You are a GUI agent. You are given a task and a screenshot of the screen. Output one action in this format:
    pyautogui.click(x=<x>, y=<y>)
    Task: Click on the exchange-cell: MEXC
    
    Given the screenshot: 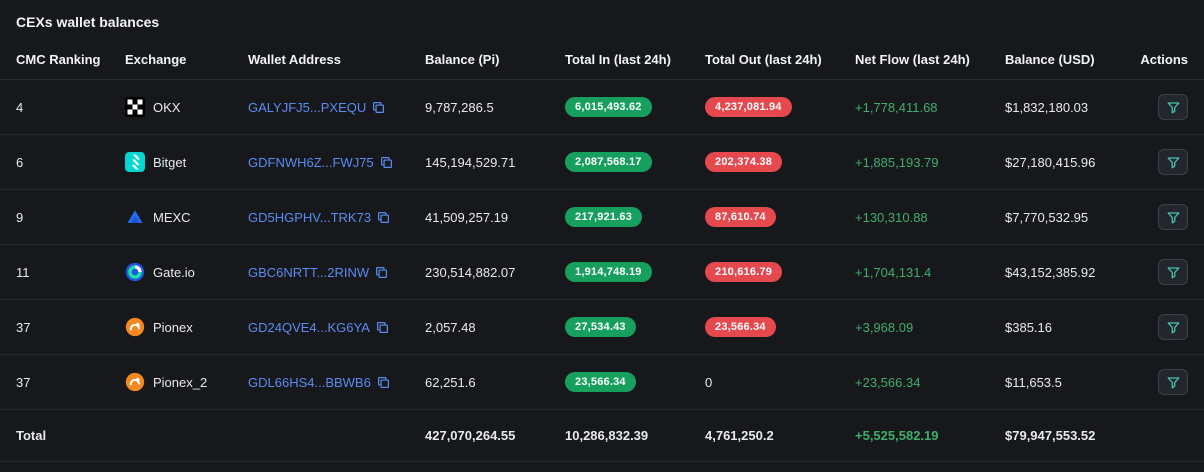 What is the action you would take?
    pyautogui.click(x=186, y=217)
    